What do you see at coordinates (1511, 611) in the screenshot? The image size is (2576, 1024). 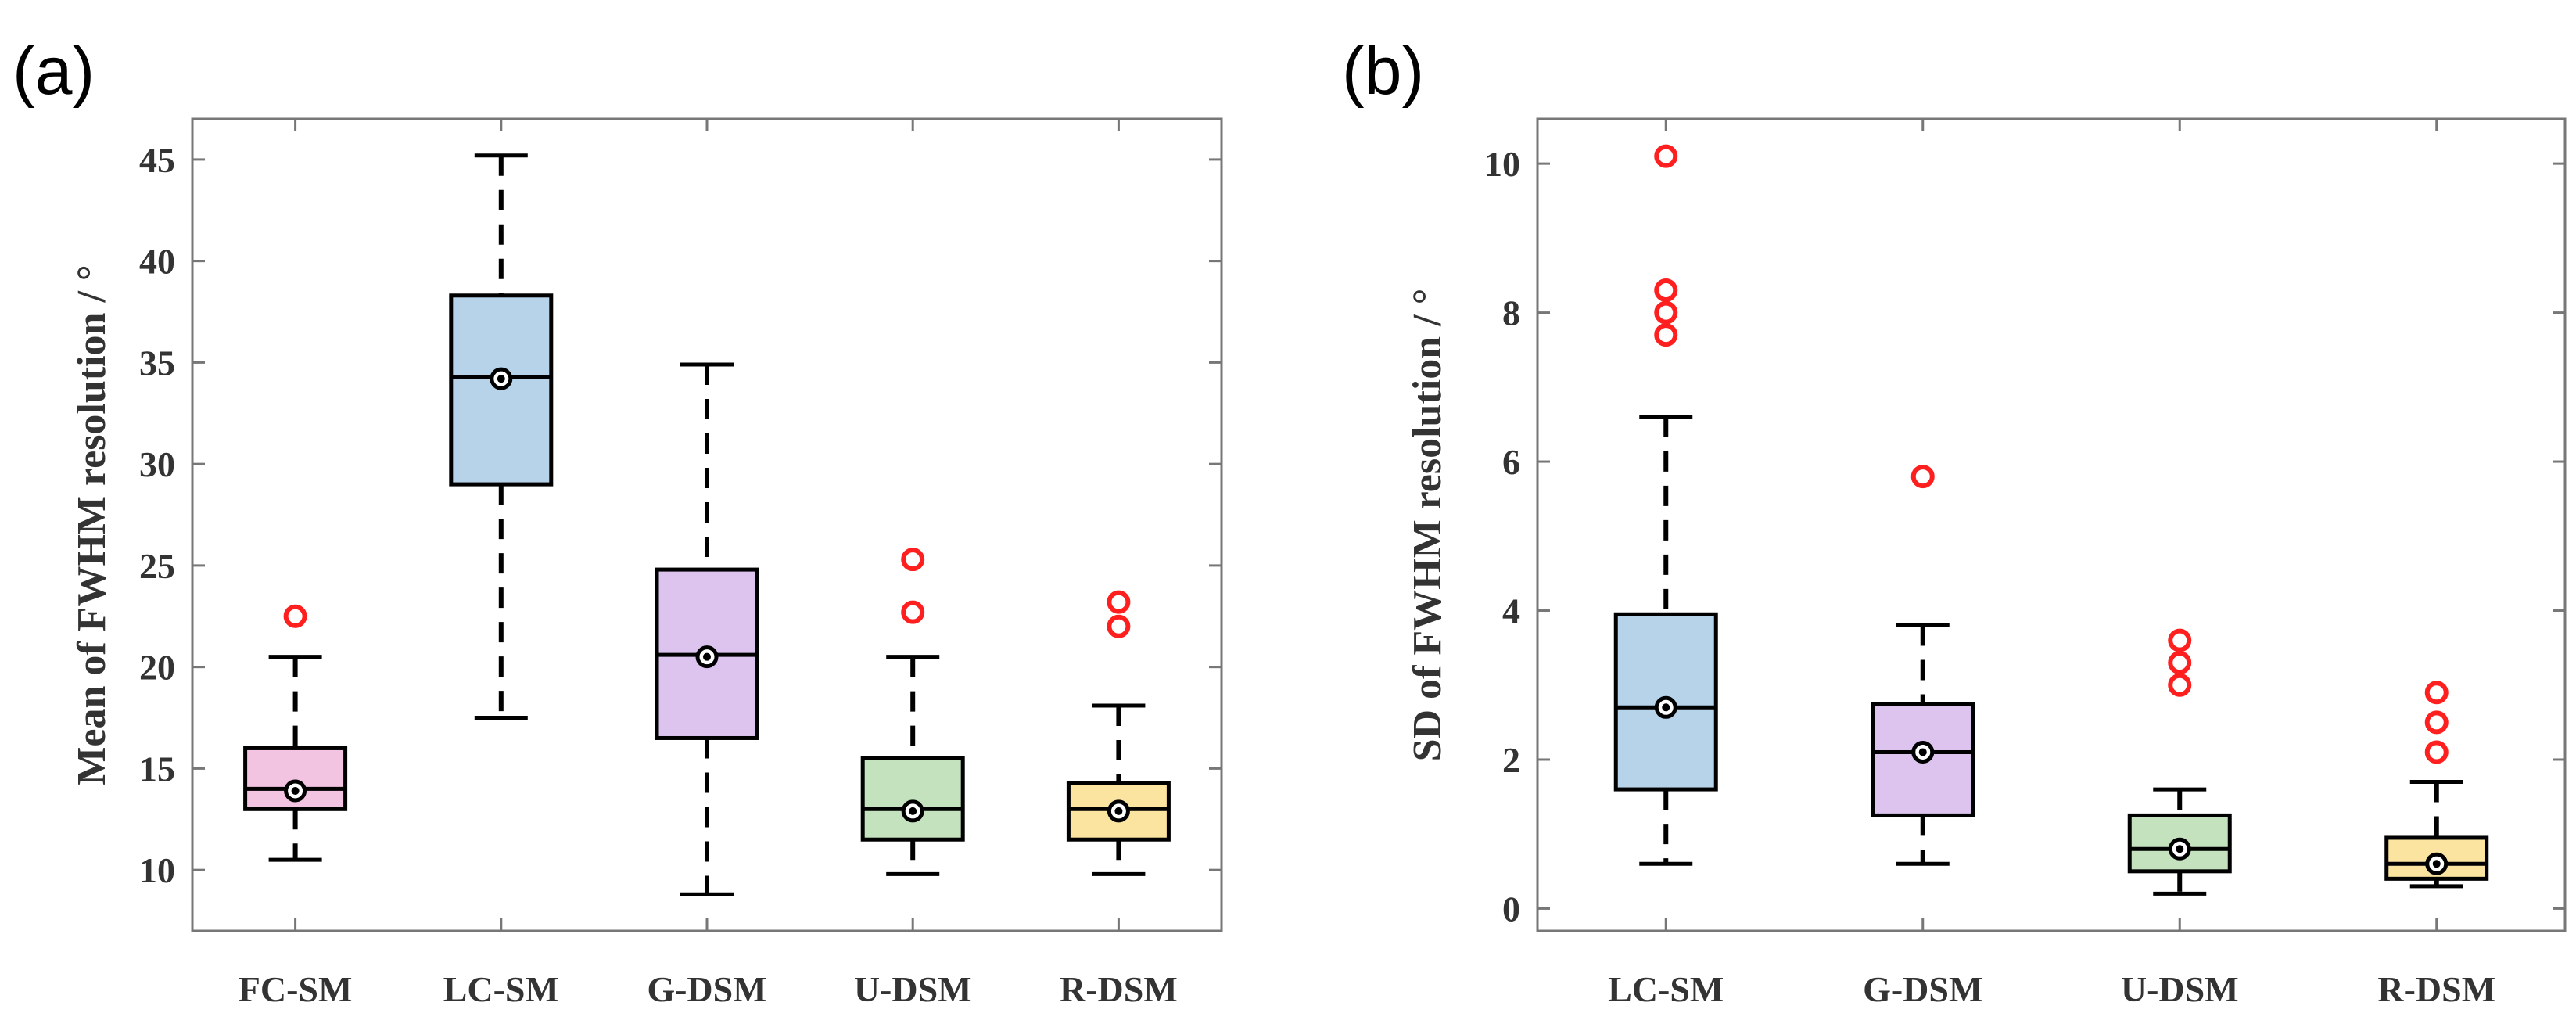 I see `y-tick-label: 4` at bounding box center [1511, 611].